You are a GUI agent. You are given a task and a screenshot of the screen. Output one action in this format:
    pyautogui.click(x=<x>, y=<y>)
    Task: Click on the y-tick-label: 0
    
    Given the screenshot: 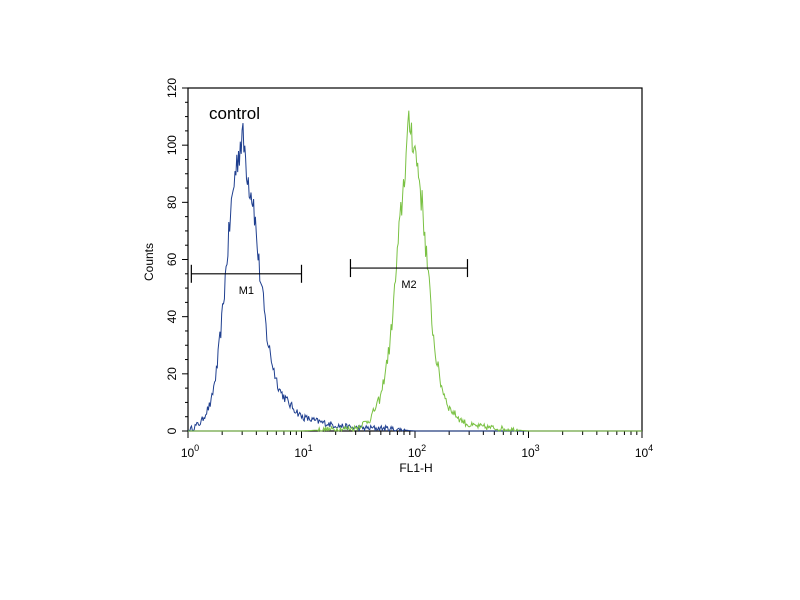 What is the action you would take?
    pyautogui.click(x=172, y=430)
    